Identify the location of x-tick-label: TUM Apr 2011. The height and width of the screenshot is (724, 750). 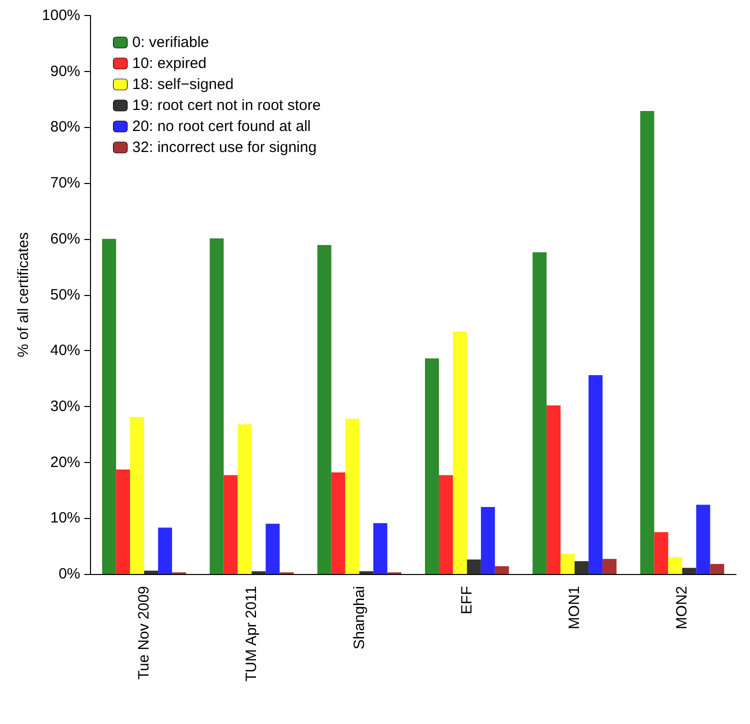
(251, 634).